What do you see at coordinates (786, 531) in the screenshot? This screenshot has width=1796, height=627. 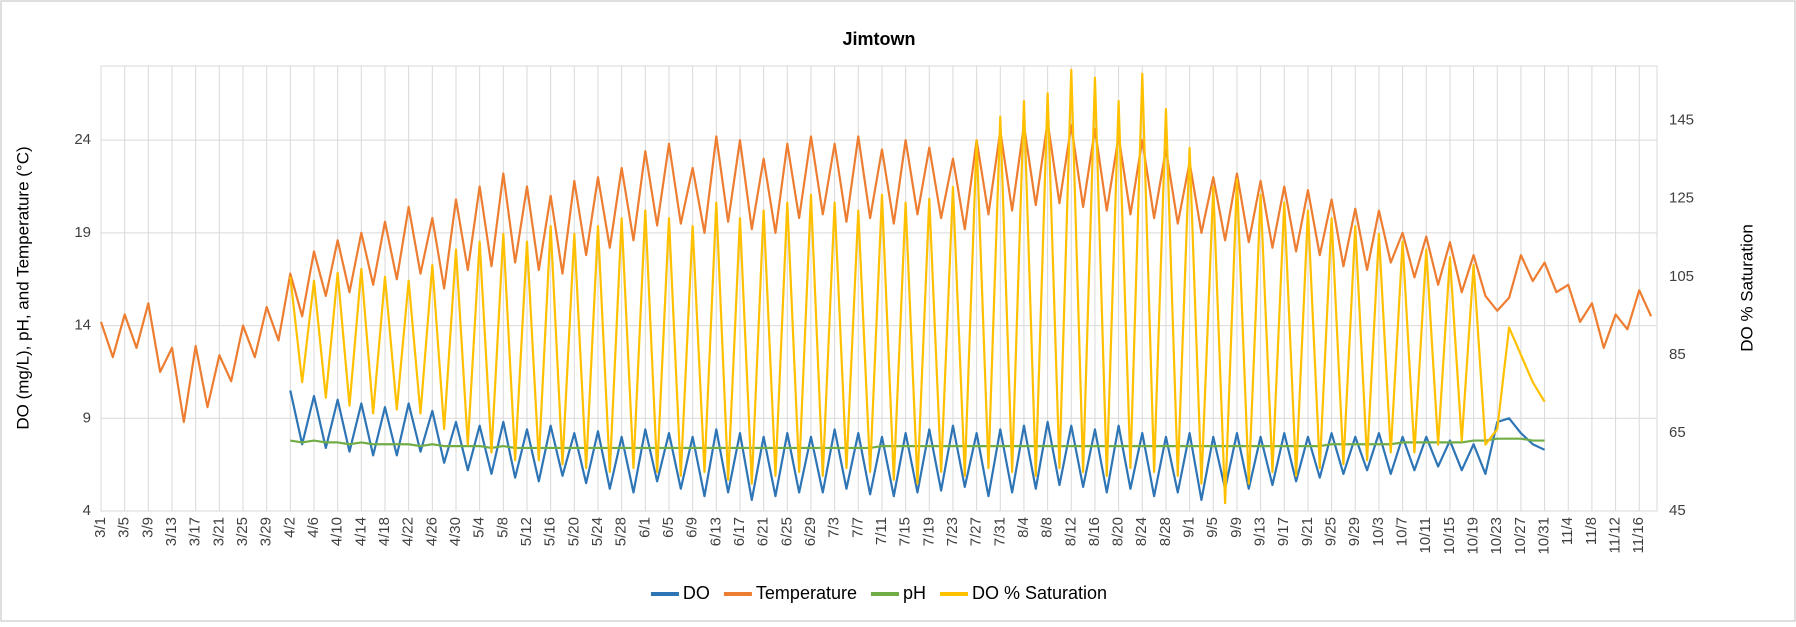 I see `x-tick-label: 6/25` at bounding box center [786, 531].